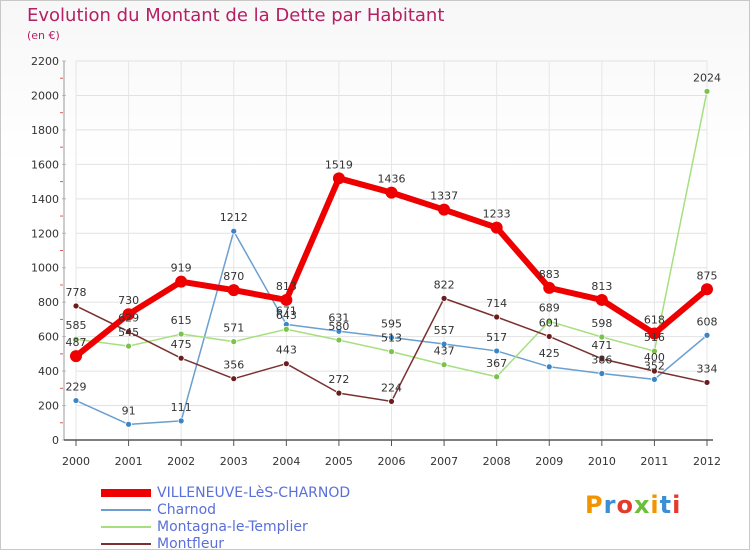  What do you see at coordinates (128, 318) in the screenshot?
I see `data-label: 629` at bounding box center [128, 318].